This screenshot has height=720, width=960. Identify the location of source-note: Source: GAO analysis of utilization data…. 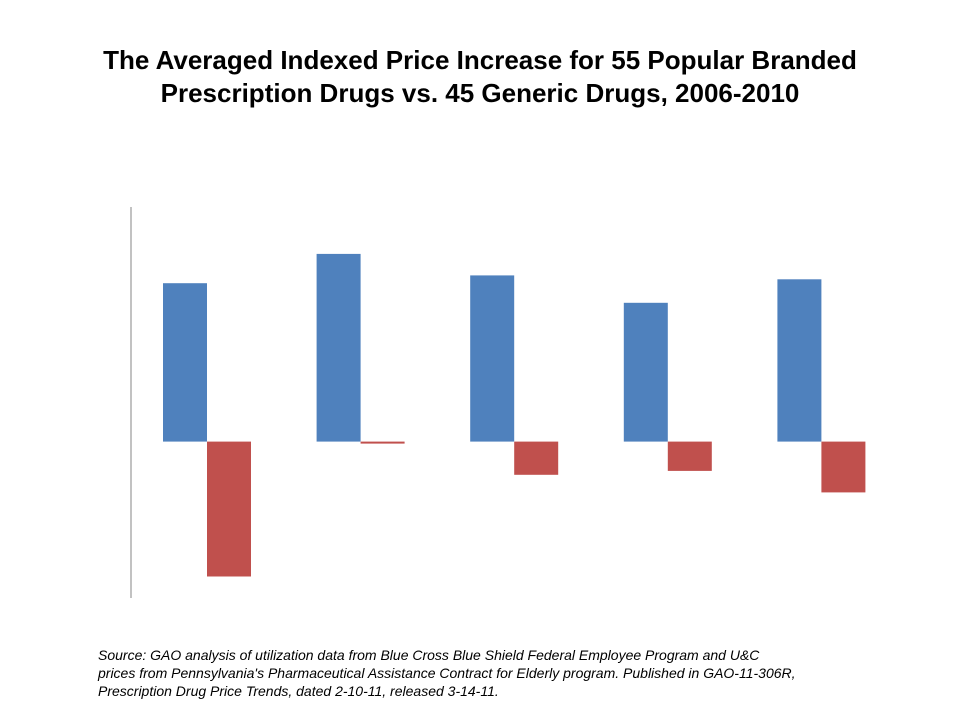
(498, 673).